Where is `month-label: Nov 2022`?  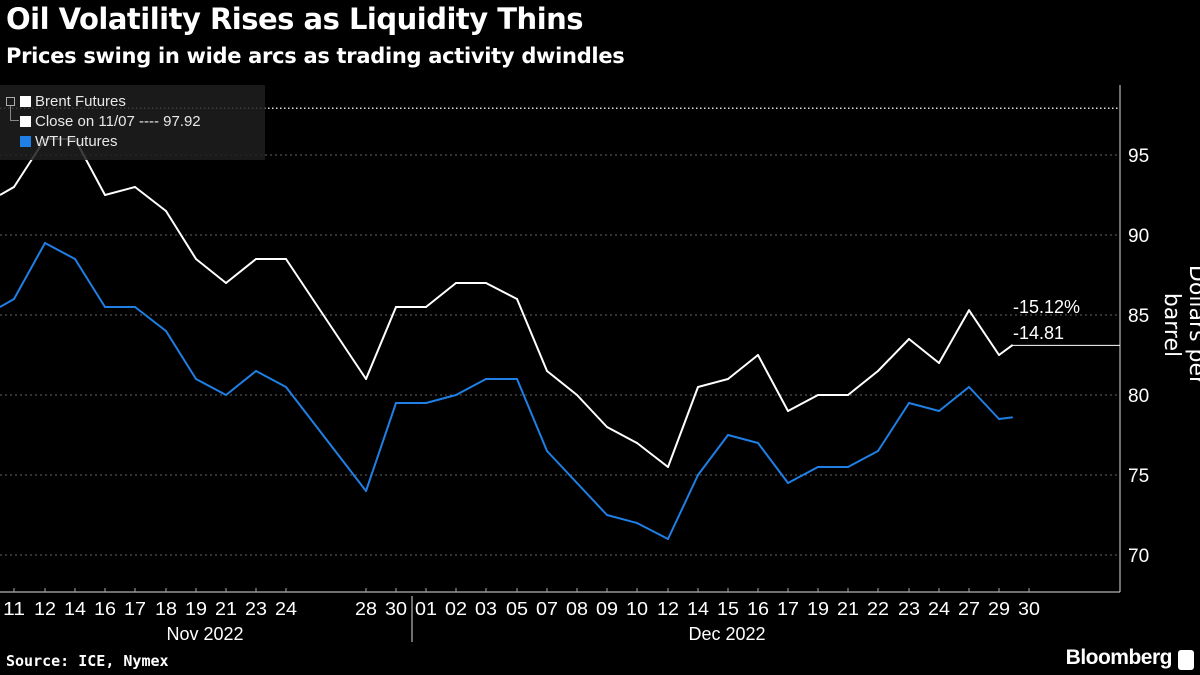 month-label: Nov 2022 is located at coordinates (204, 634).